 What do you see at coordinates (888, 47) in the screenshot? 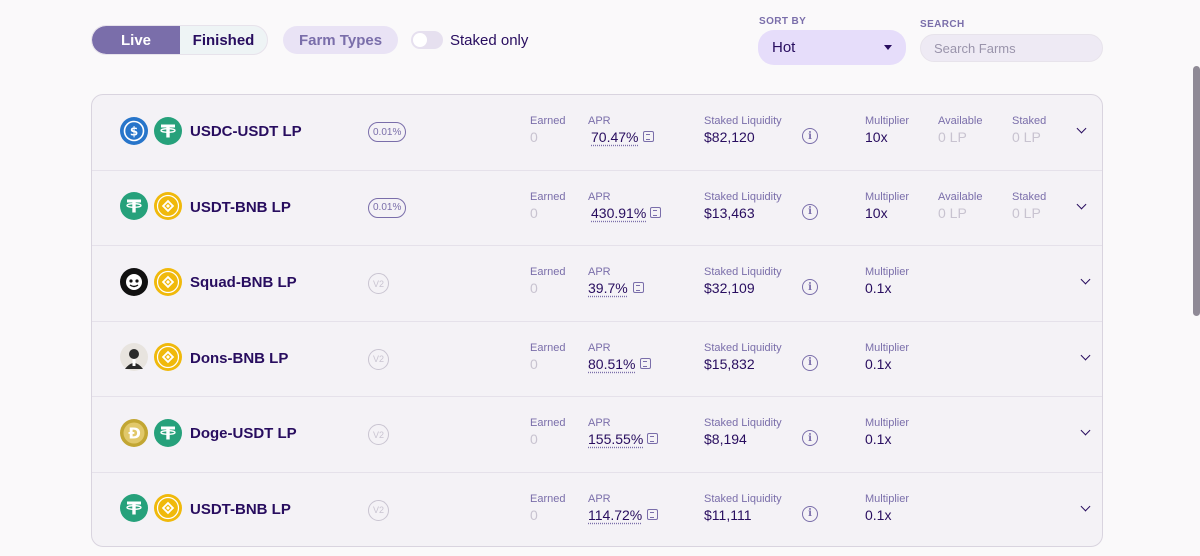
I see `caret-down-icon` at bounding box center [888, 47].